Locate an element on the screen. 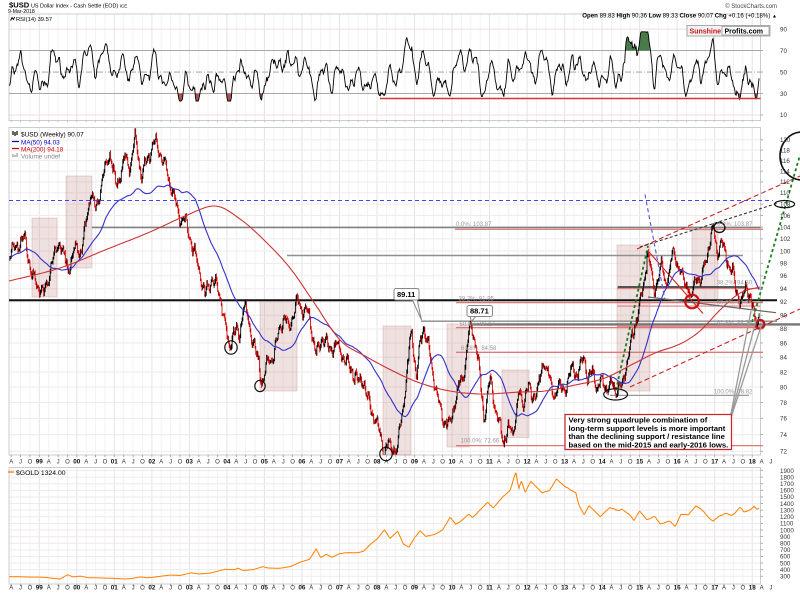 This screenshot has width=800, height=596. svg-text: 13 is located at coordinates (565, 587).